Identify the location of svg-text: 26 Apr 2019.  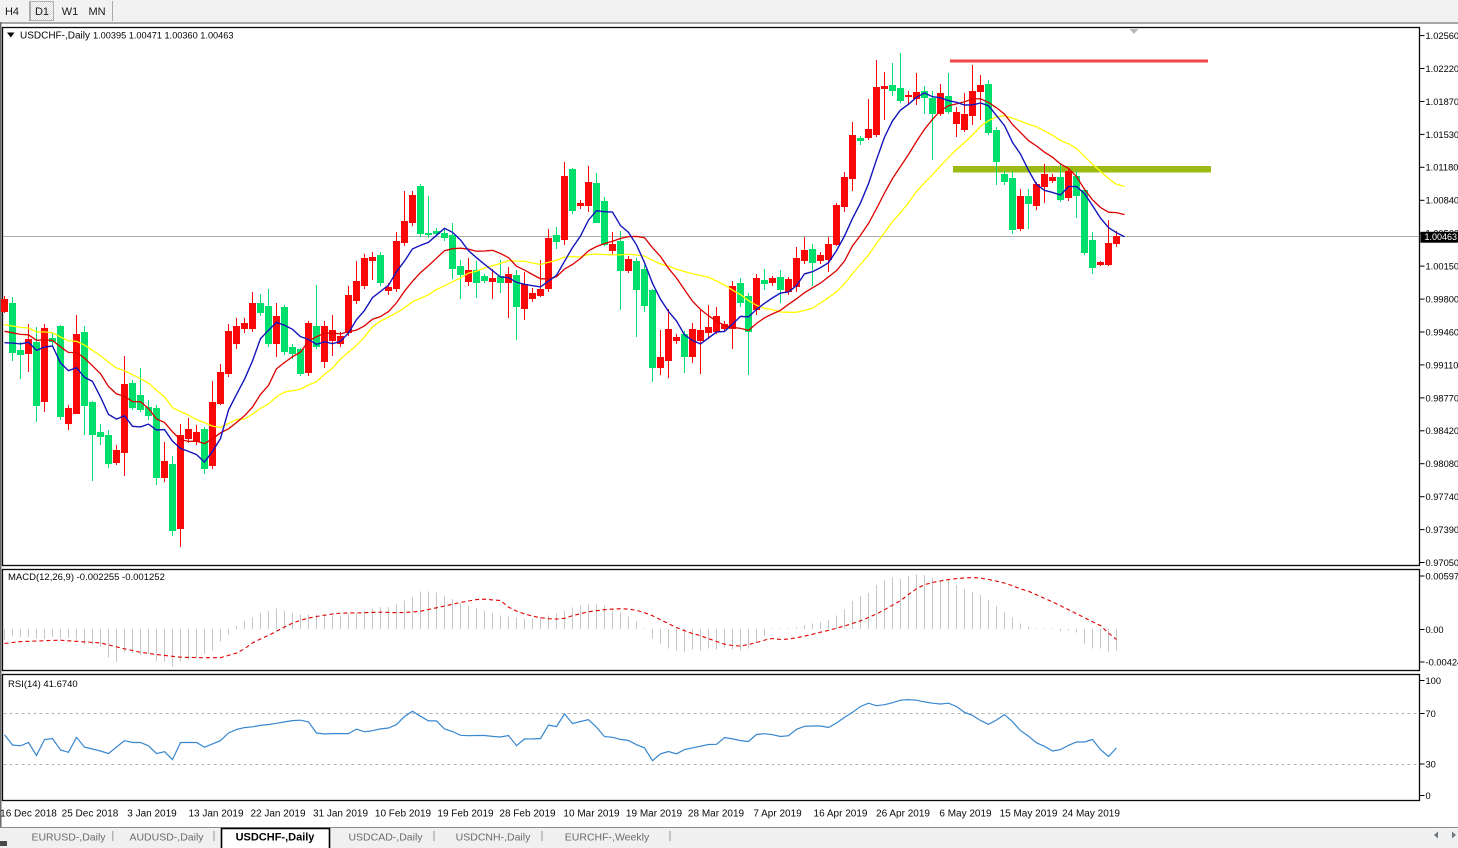
(903, 814).